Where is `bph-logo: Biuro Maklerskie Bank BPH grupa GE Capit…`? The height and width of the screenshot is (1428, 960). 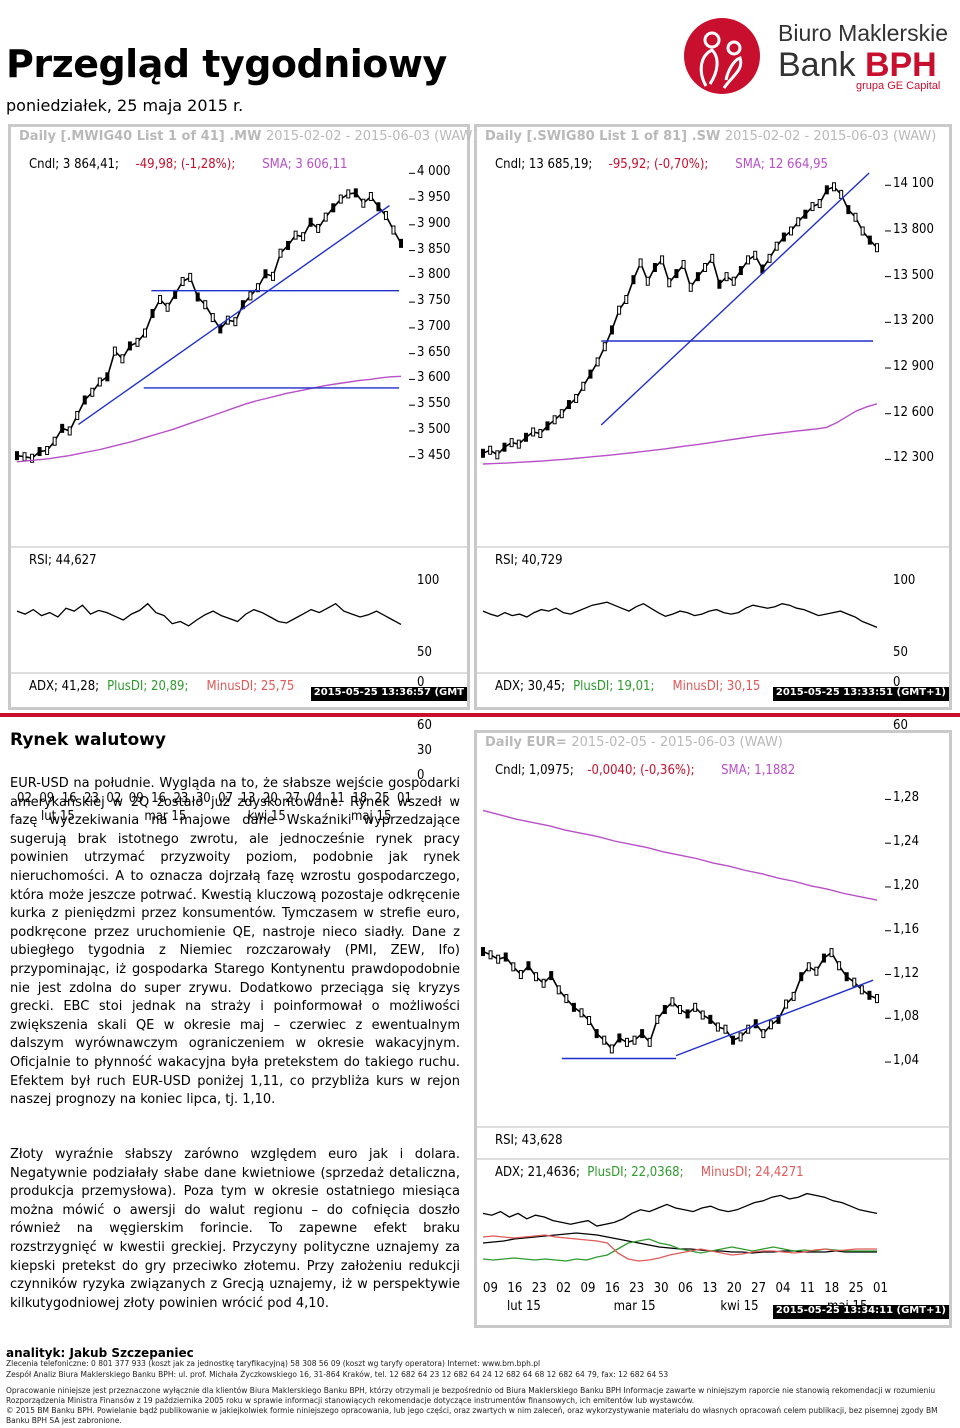
bph-logo: Biuro Maklerskie Bank BPH grupa GE Capit… is located at coordinates (814, 56).